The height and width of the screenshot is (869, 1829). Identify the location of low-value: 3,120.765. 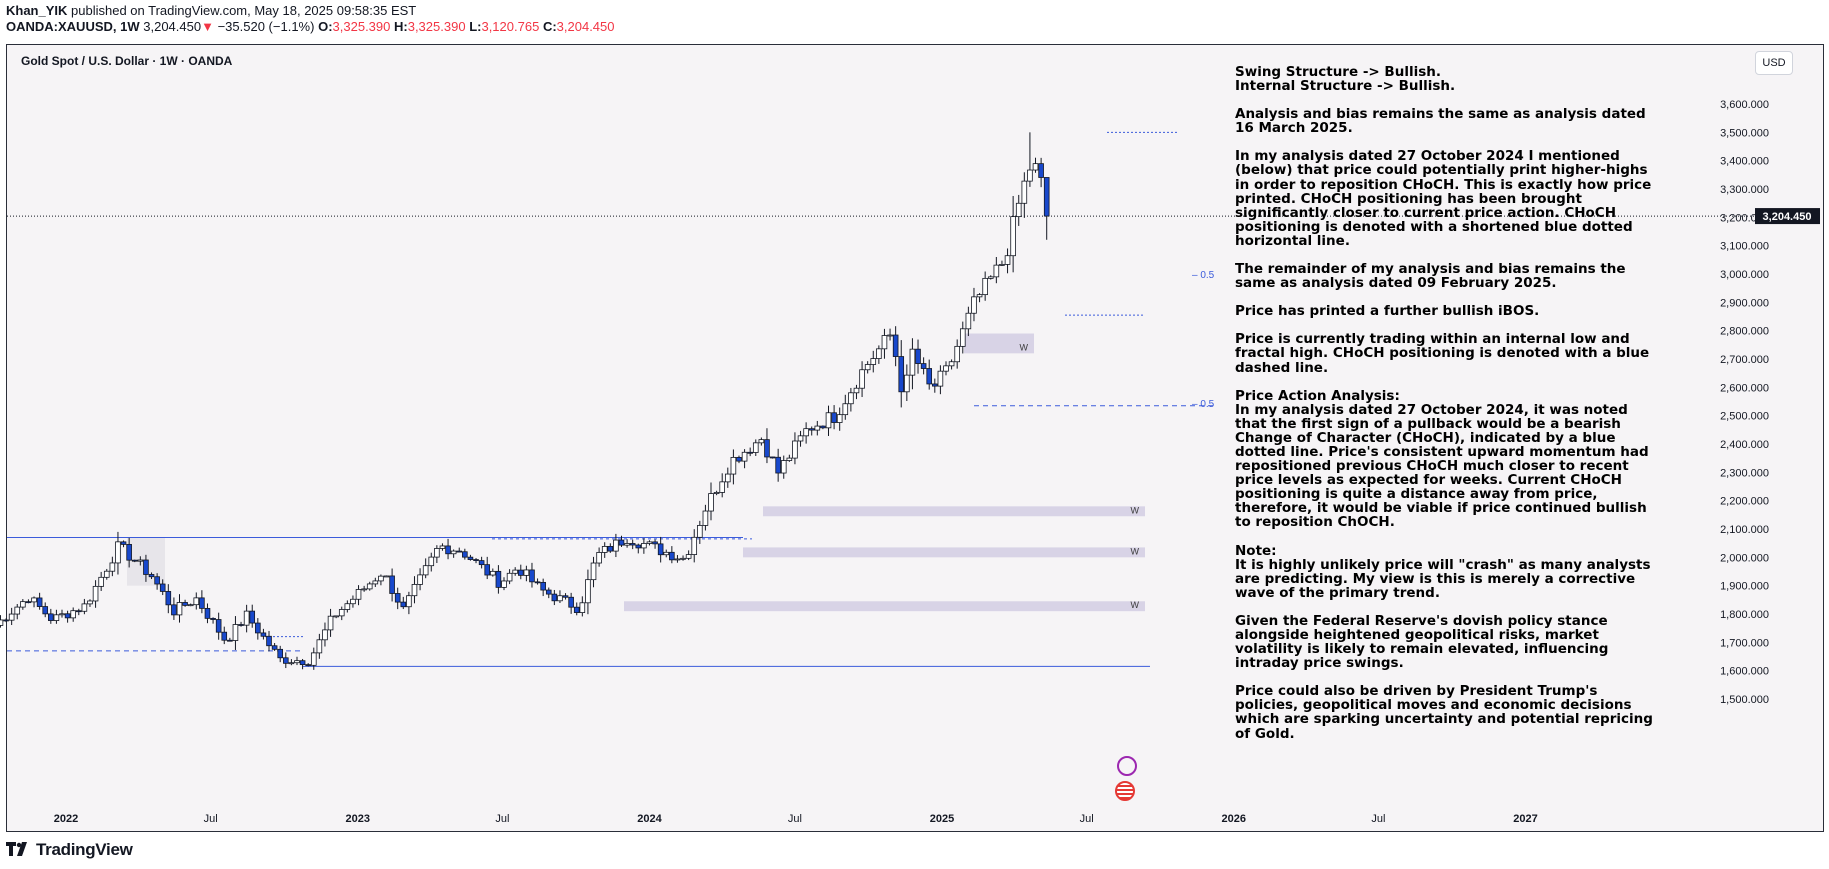
(510, 26).